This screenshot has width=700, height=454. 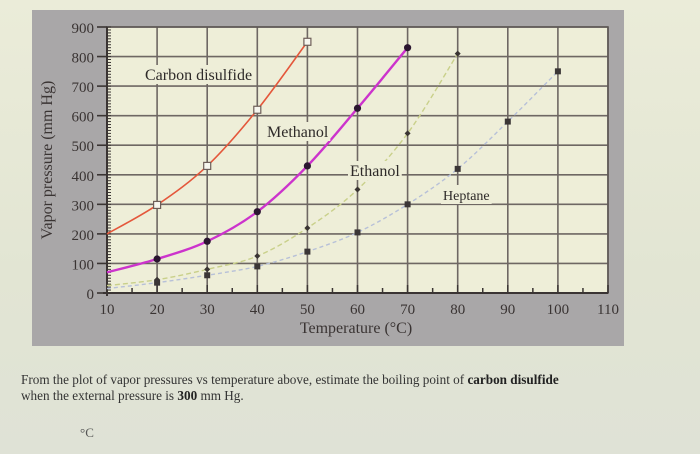 What do you see at coordinates (558, 310) in the screenshot?
I see `x-tick-label: 100` at bounding box center [558, 310].